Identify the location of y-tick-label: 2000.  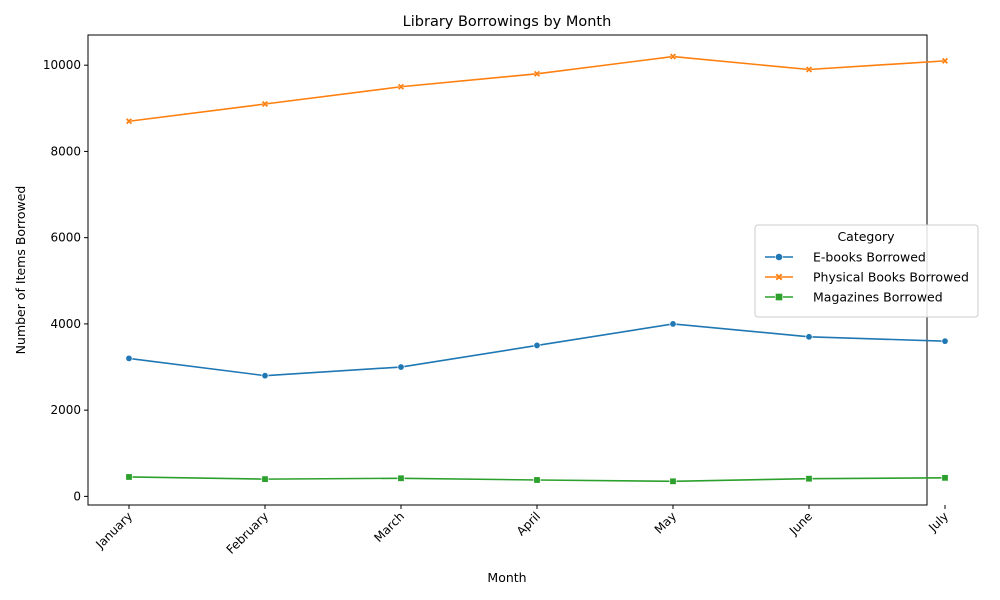
(65, 410).